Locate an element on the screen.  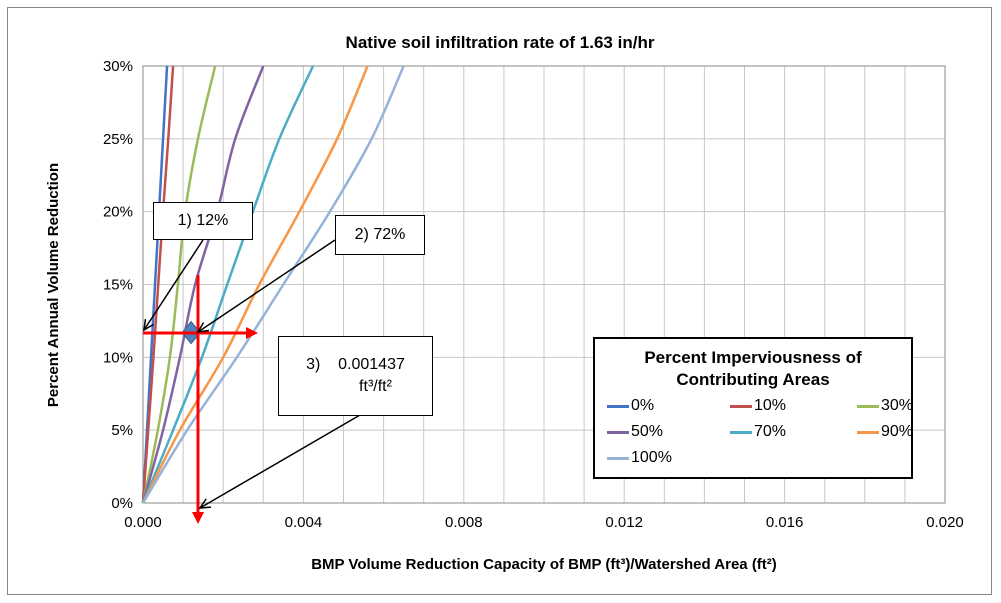
x-tick-label: 0.000 is located at coordinates (143, 522).